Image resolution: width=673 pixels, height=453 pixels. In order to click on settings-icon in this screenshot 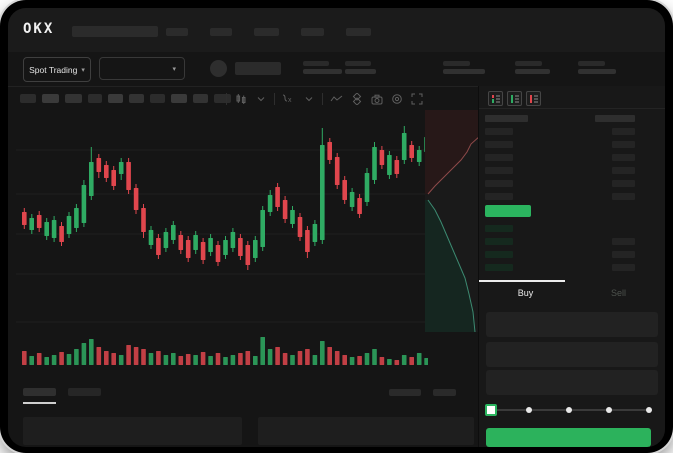, I will do `click(396, 99)`.